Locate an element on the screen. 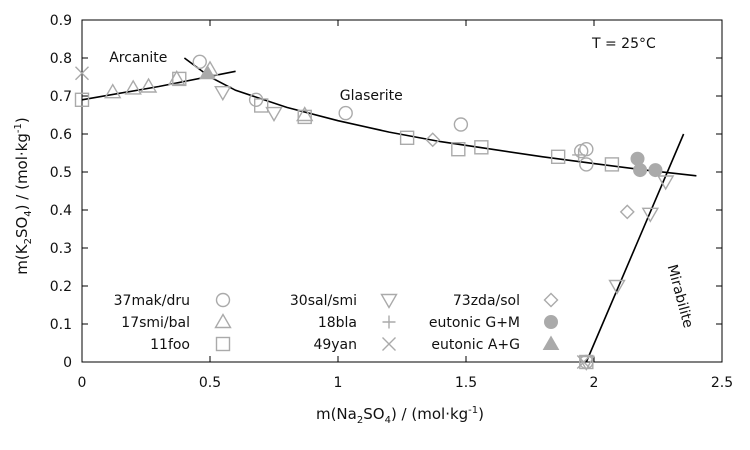 The height and width of the screenshot is (450, 750). x-tick-label: 2.5 is located at coordinates (722, 383).